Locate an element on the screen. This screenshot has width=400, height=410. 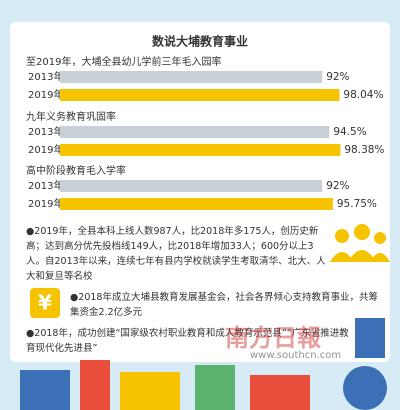
chart-subtitle: 高中阶段教育毛入学率 is located at coordinates (76, 170).